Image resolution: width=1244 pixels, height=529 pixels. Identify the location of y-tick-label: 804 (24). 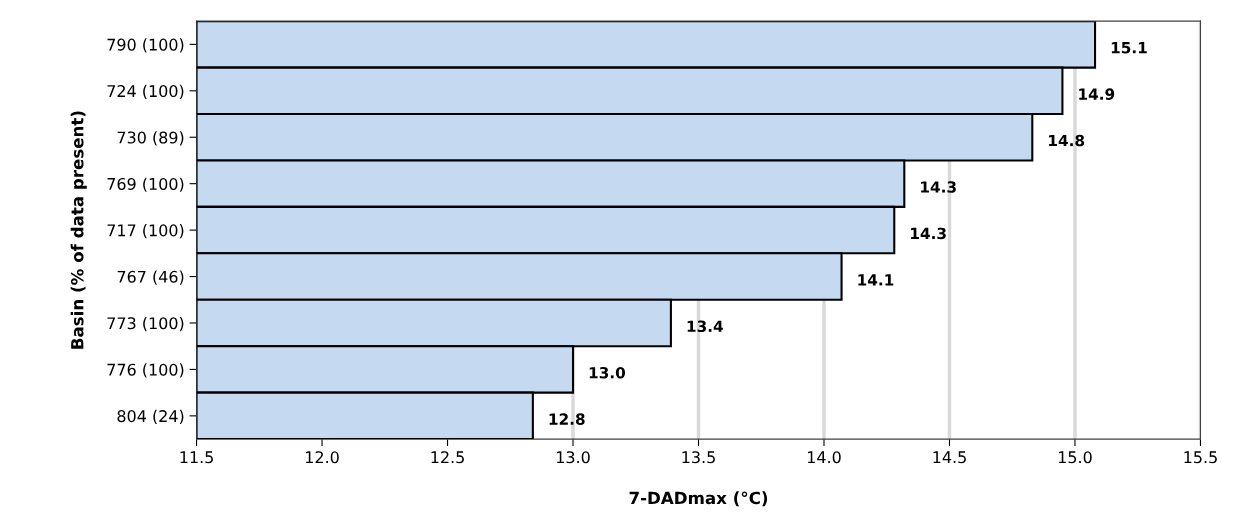
(150, 417).